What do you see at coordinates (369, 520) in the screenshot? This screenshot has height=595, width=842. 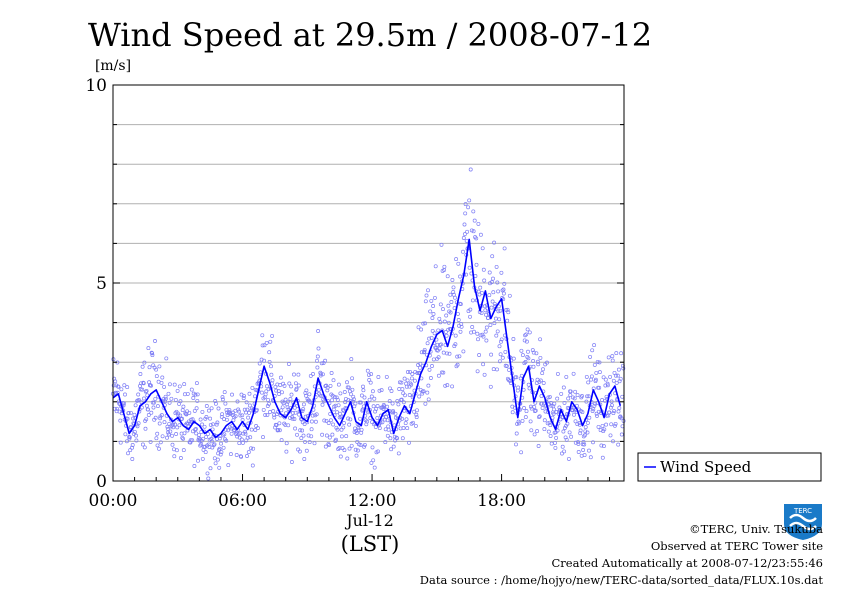 I see `x-axis-date-label: Jul-12` at bounding box center [369, 520].